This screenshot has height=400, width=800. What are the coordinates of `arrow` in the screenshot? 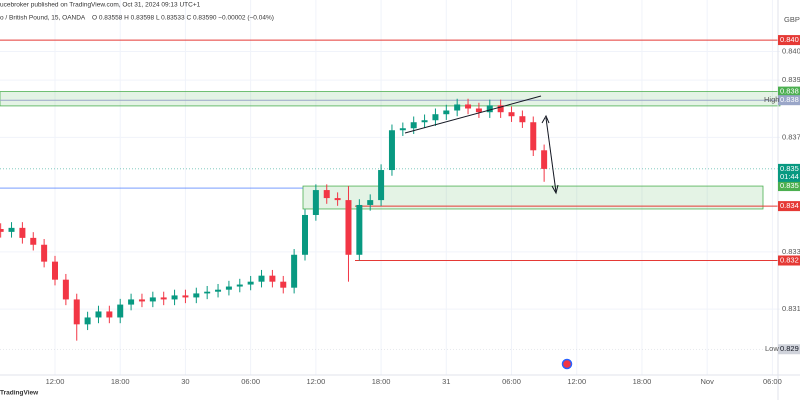 It's located at (551, 155).